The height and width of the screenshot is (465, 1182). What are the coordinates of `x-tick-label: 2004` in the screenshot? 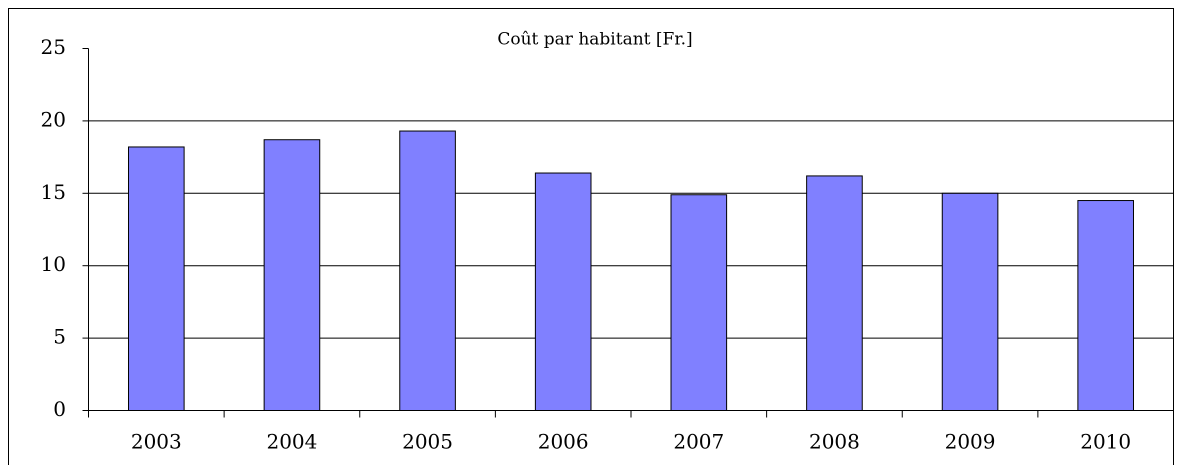 It's located at (291, 442).